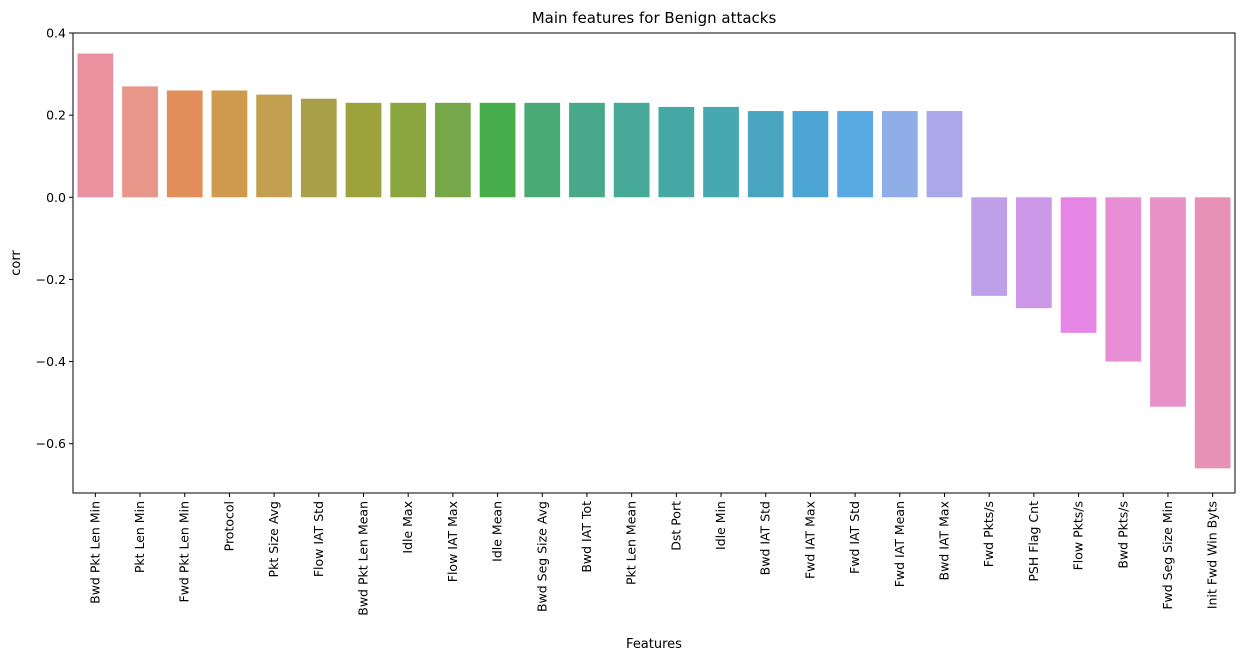 This screenshot has height=661, width=1245. I want to click on x-tick-label: Fwd Seg Size Min, so click(1167, 555).